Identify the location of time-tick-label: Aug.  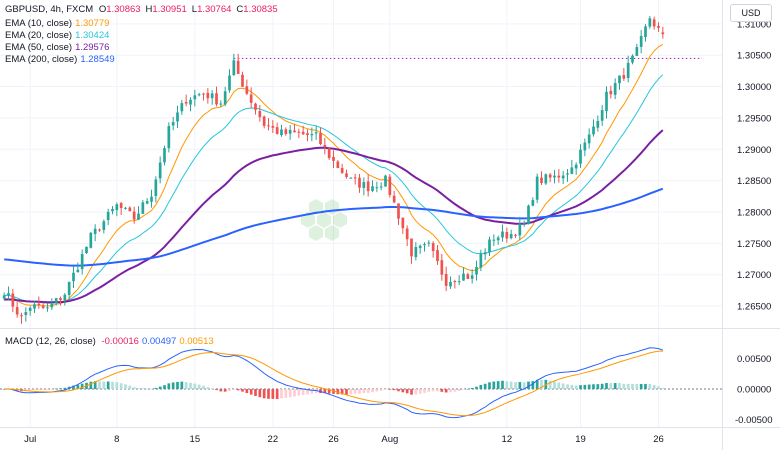
(389, 439).